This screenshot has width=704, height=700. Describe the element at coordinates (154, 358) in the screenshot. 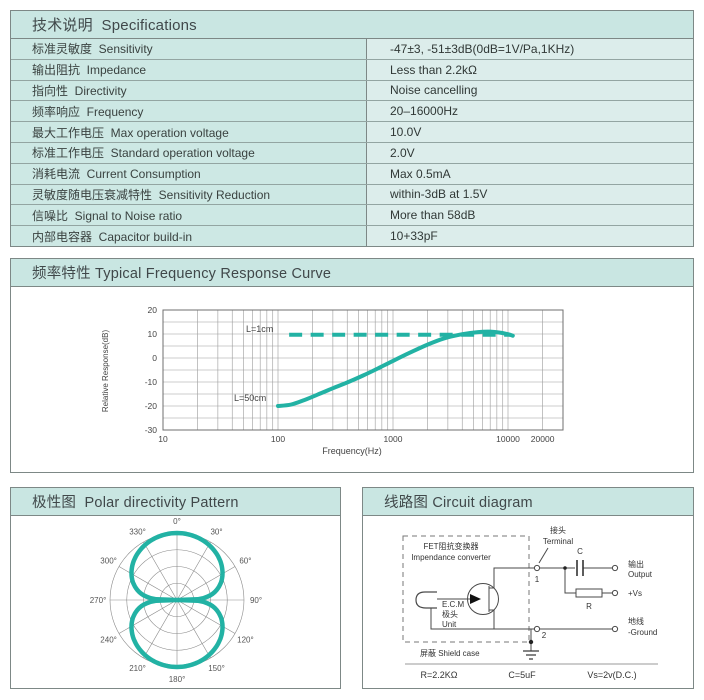

I see `svg-text: 0` at that location.